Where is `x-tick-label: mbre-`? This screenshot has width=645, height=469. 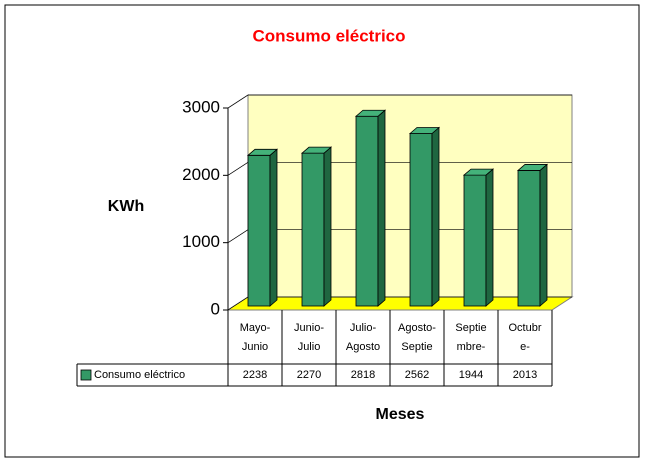 x-tick-label: mbre- is located at coordinates (471, 347).